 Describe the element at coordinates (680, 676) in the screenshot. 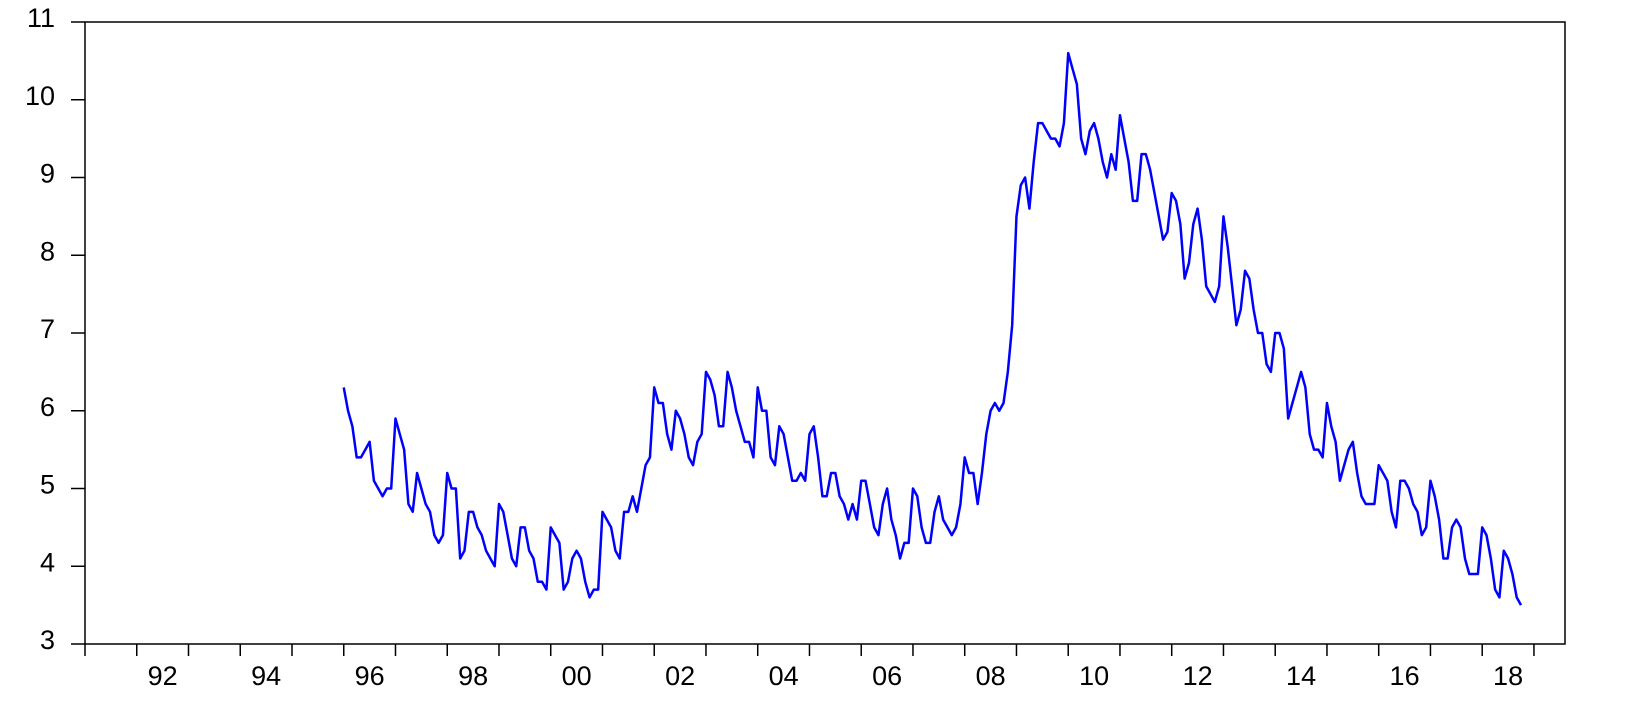

I see `x-tick-label: 02` at that location.